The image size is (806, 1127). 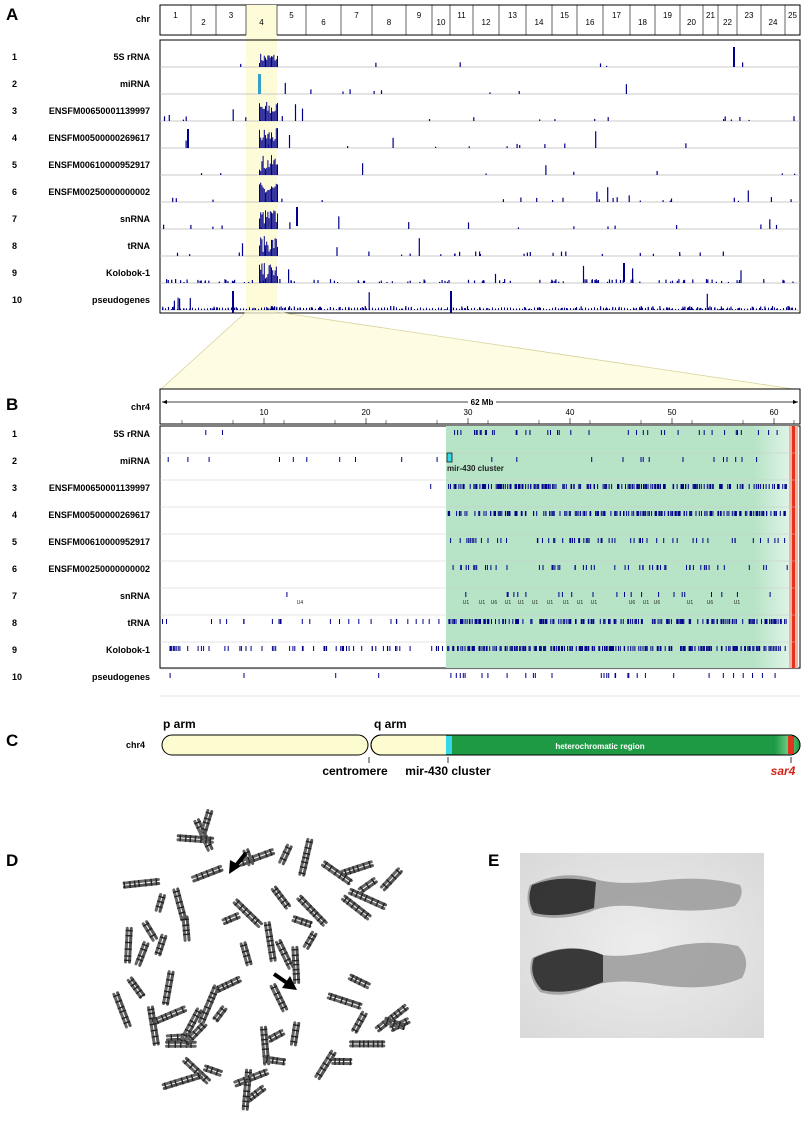 I want to click on chr-tick-label: 9, so click(x=419, y=15).